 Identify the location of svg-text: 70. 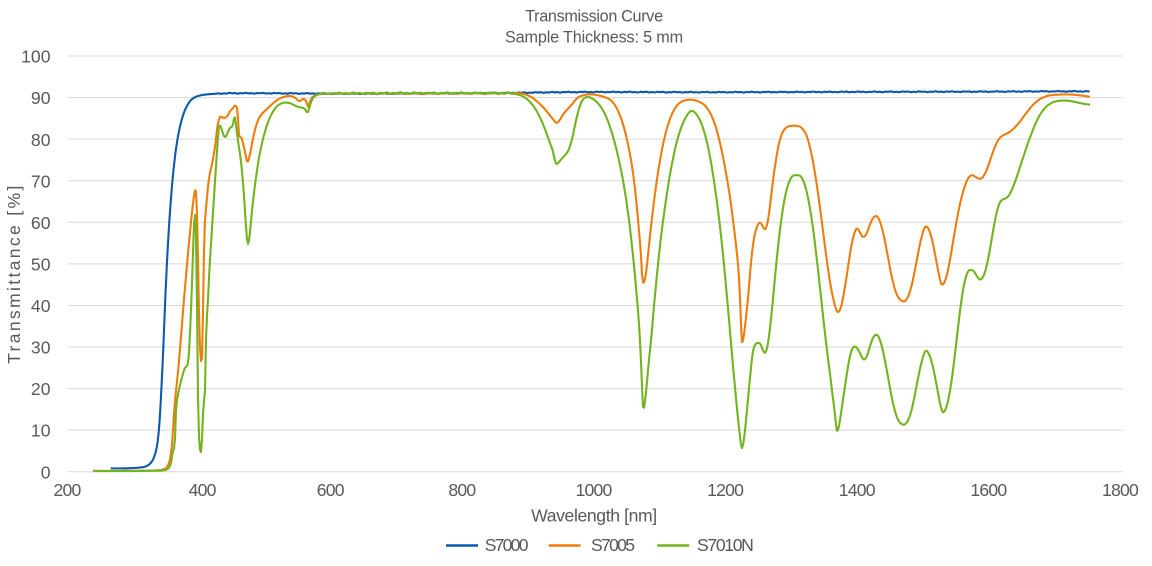
(41, 181).